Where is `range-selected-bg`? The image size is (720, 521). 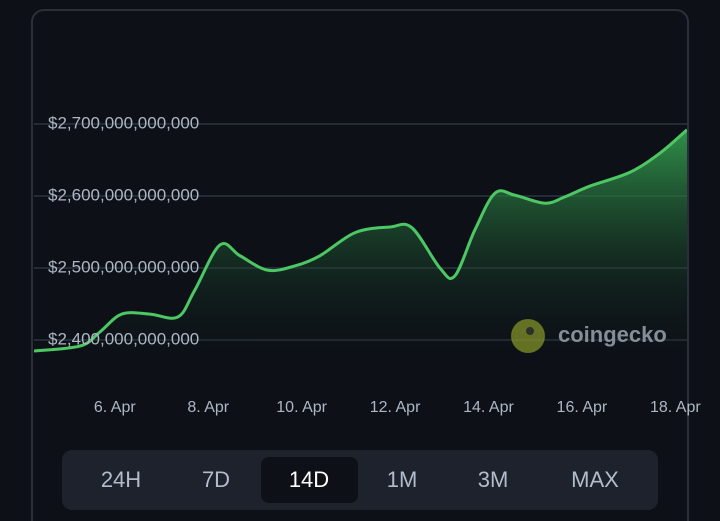
range-selected-bg is located at coordinates (309, 480).